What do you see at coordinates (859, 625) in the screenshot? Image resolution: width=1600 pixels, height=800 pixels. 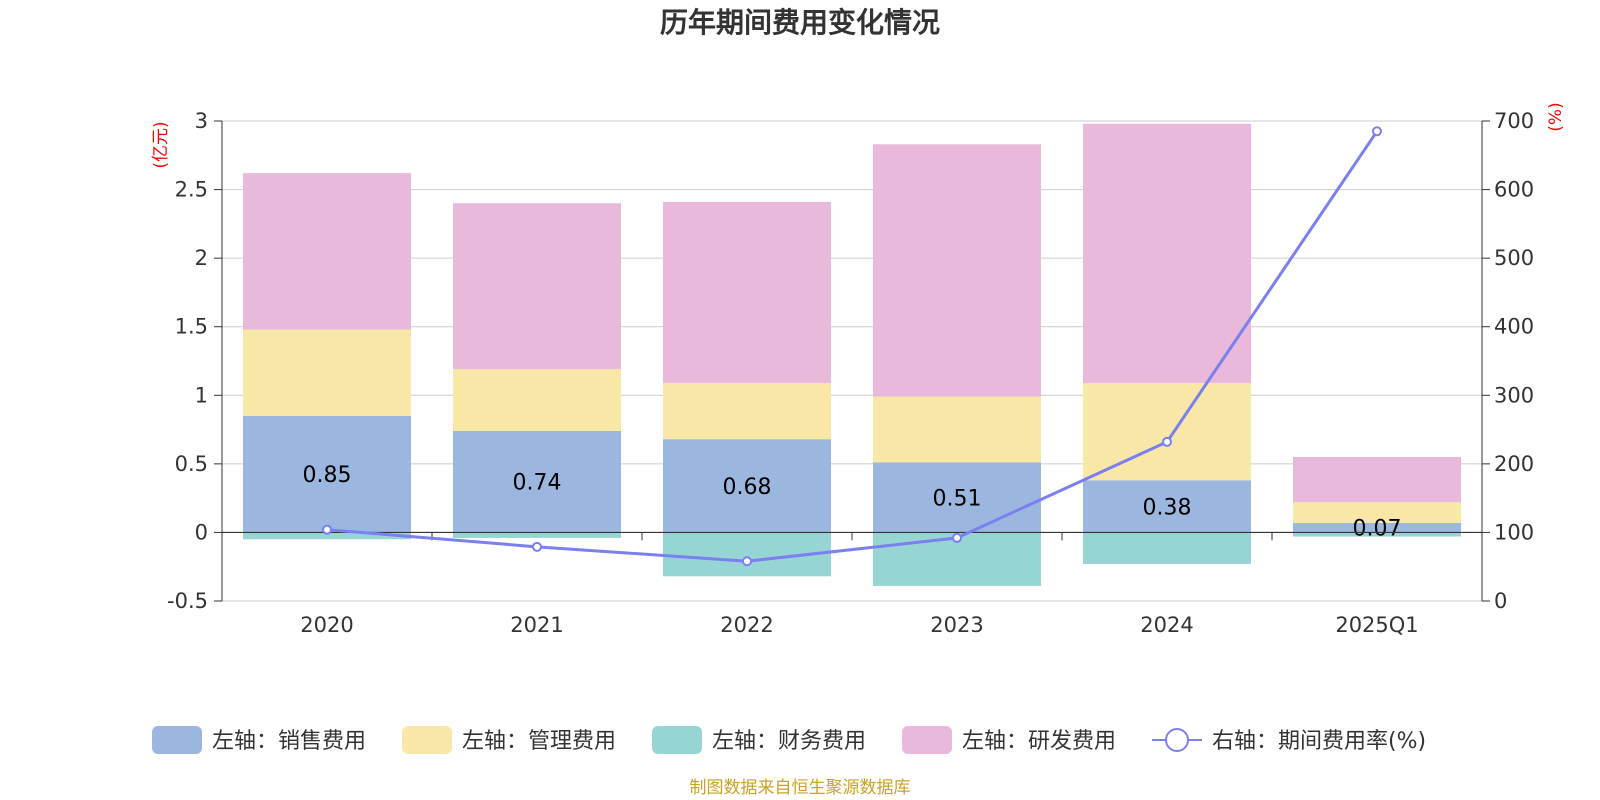 I see `category-labels: 2020 2021 2022 2023 2024 2025Q1` at bounding box center [859, 625].